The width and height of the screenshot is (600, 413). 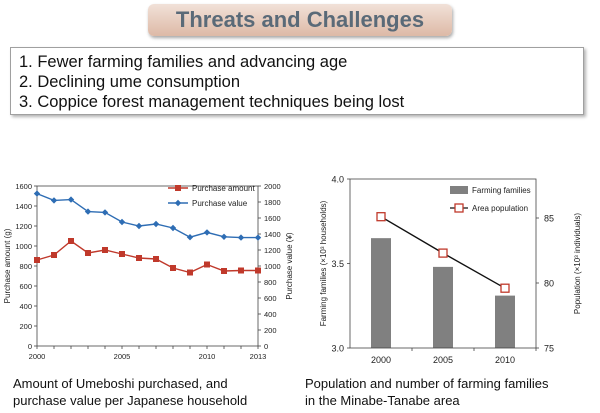 I want to click on y-right-tick-label: 600, so click(x=270, y=298).